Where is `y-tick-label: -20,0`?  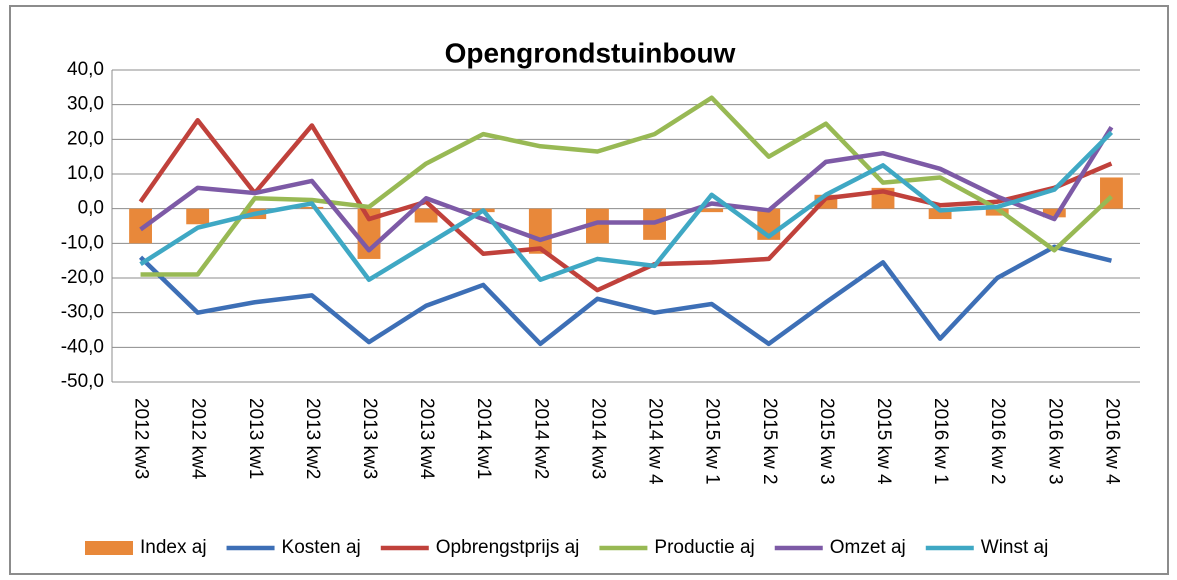 y-tick-label: -20,0 is located at coordinates (82, 277).